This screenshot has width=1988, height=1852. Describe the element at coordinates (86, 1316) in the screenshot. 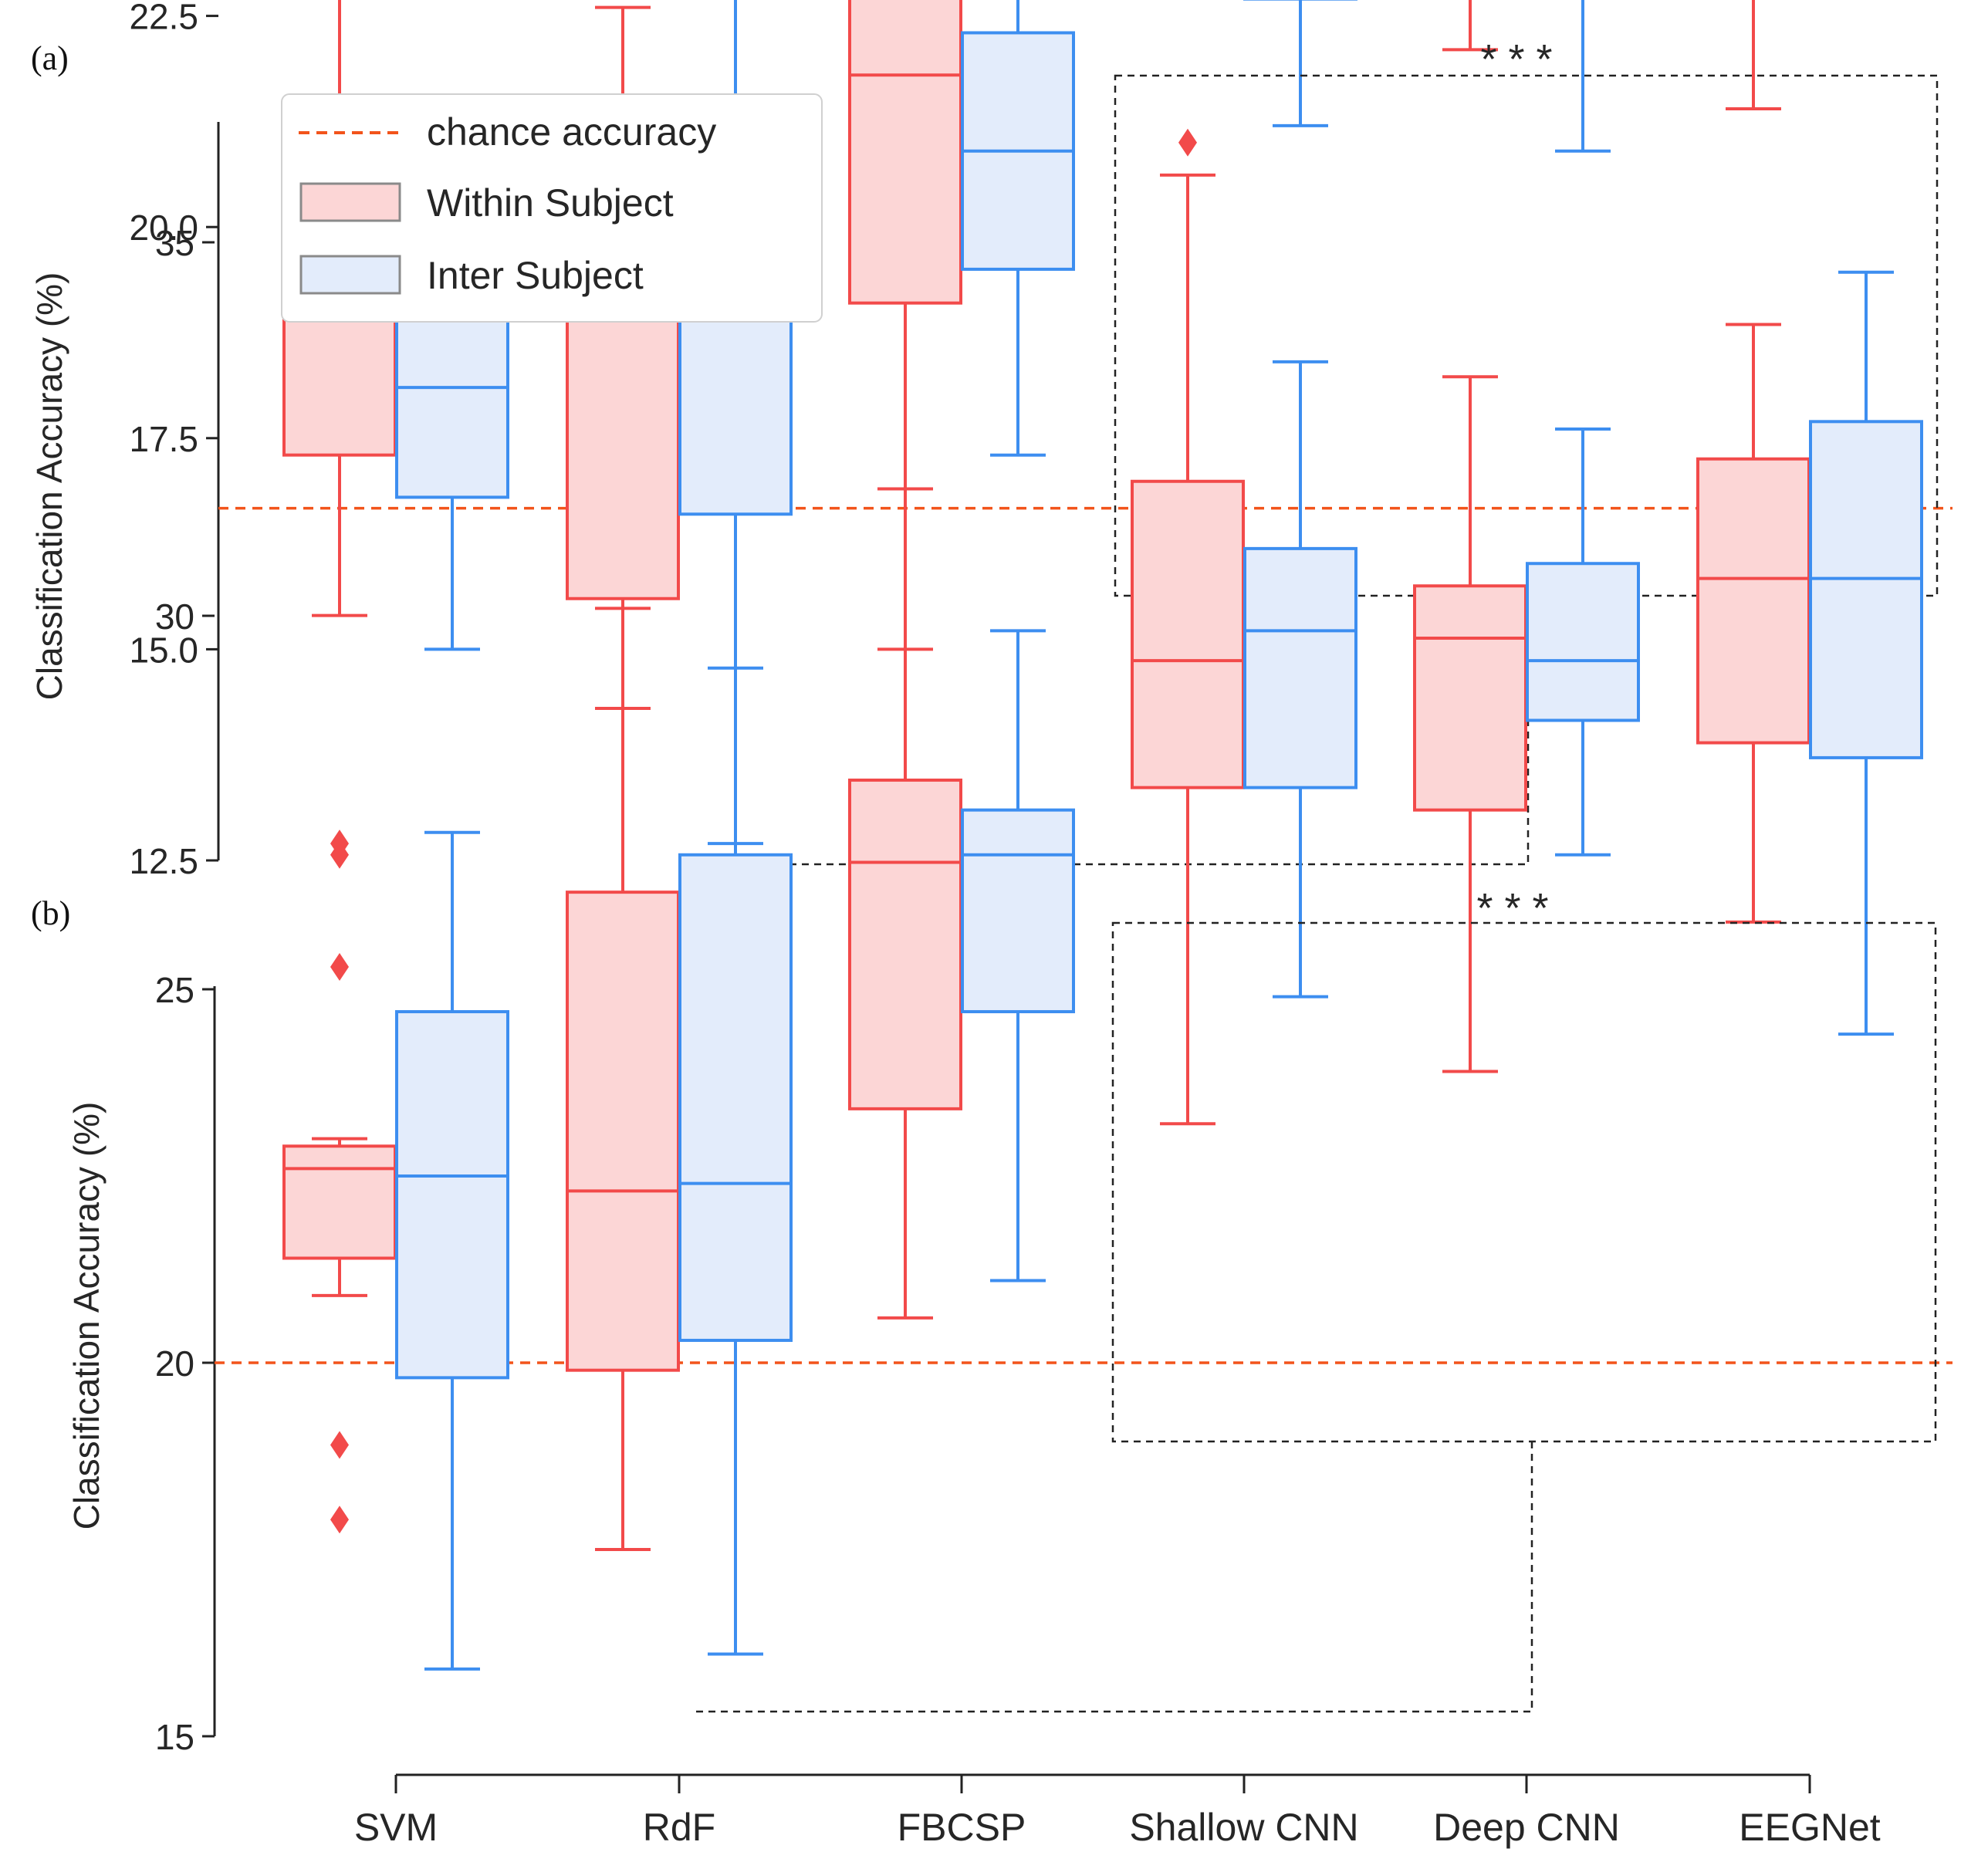

I see `panel-b-ylabel: Classification Accuracy (%)` at that location.